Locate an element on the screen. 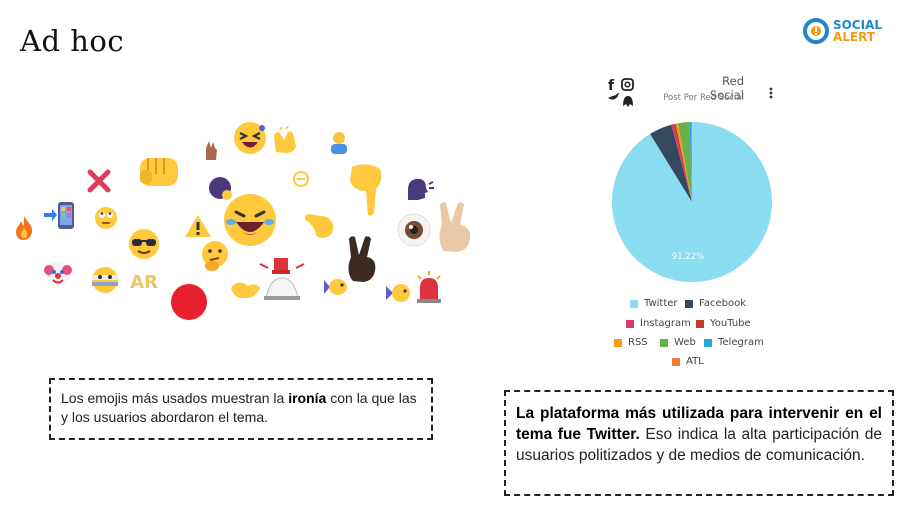  thinking-face-icon is located at coordinates (215, 256).